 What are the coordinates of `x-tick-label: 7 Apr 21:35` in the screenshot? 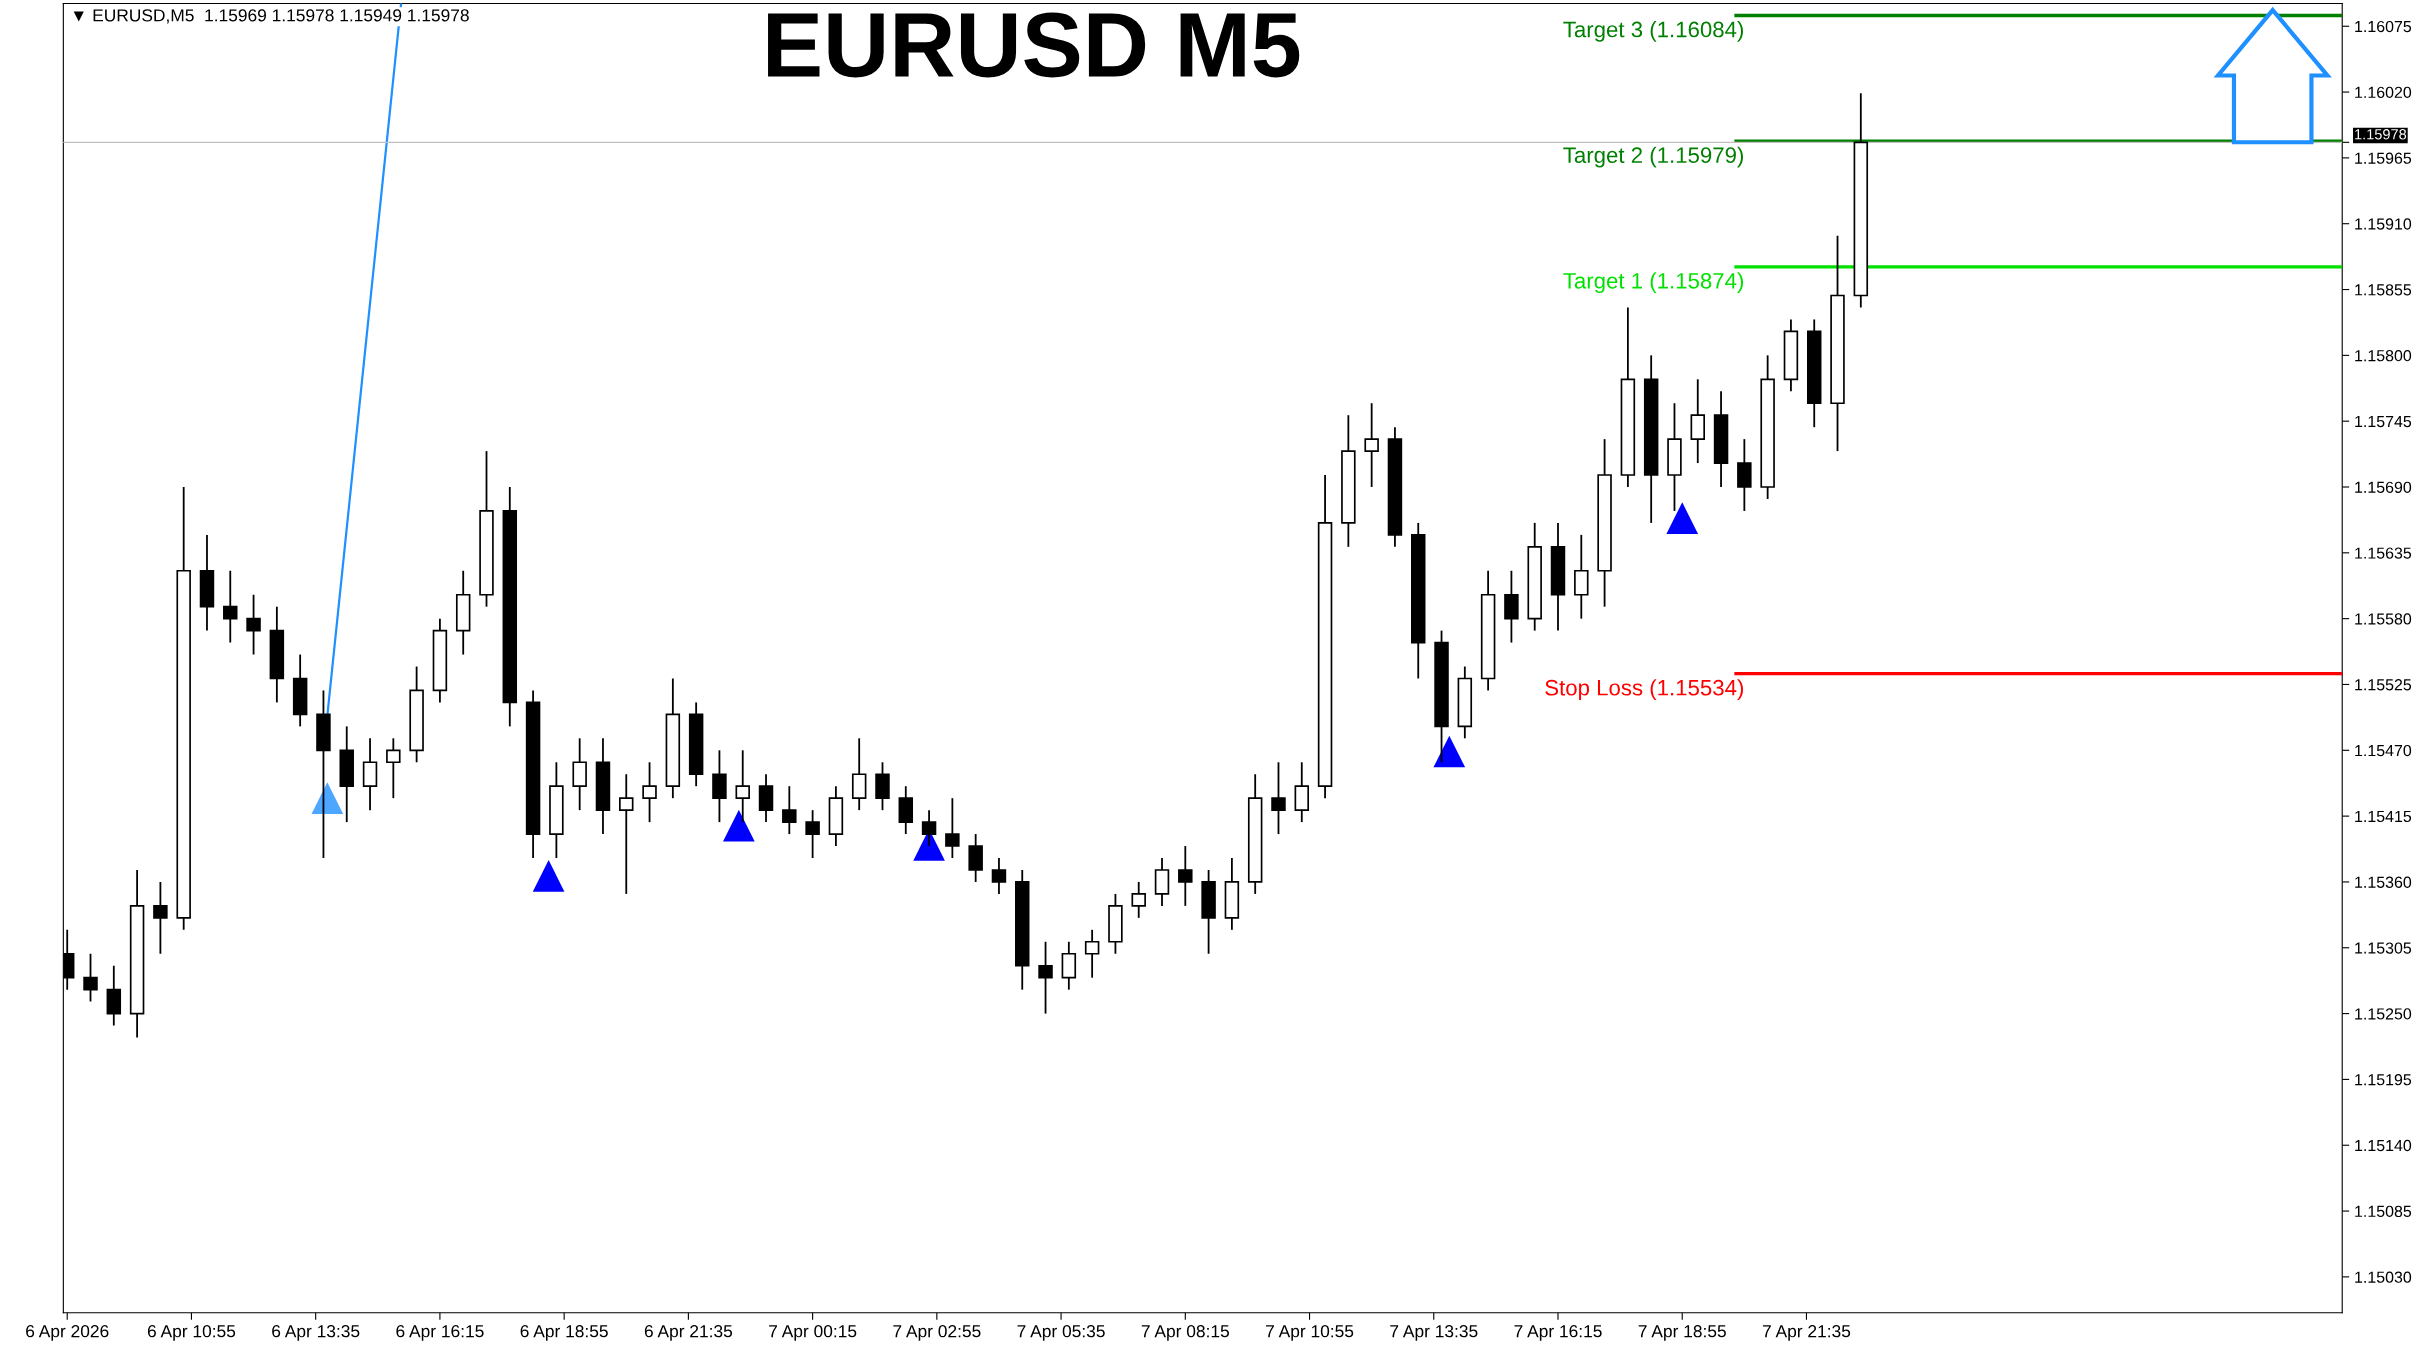 It's located at (1806, 1333).